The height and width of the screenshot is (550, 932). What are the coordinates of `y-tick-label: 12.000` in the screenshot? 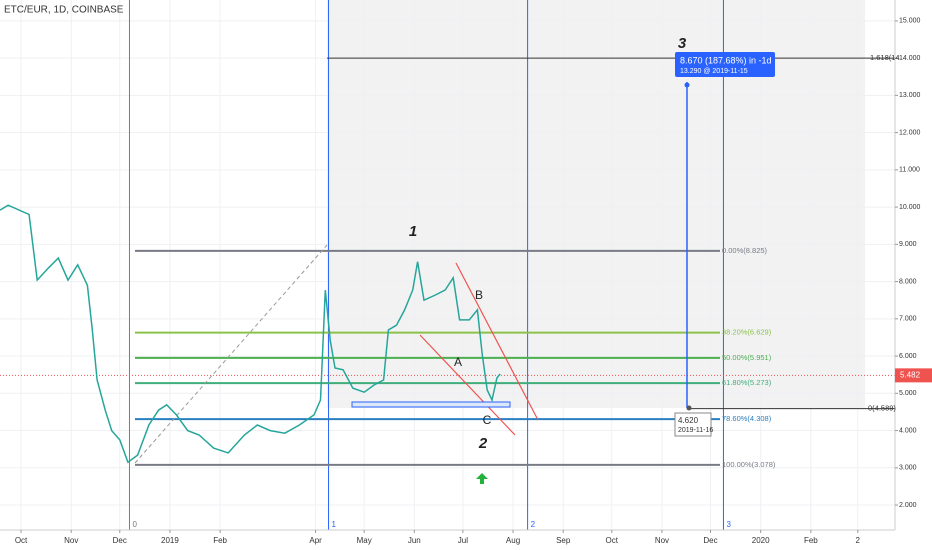 It's located at (910, 132).